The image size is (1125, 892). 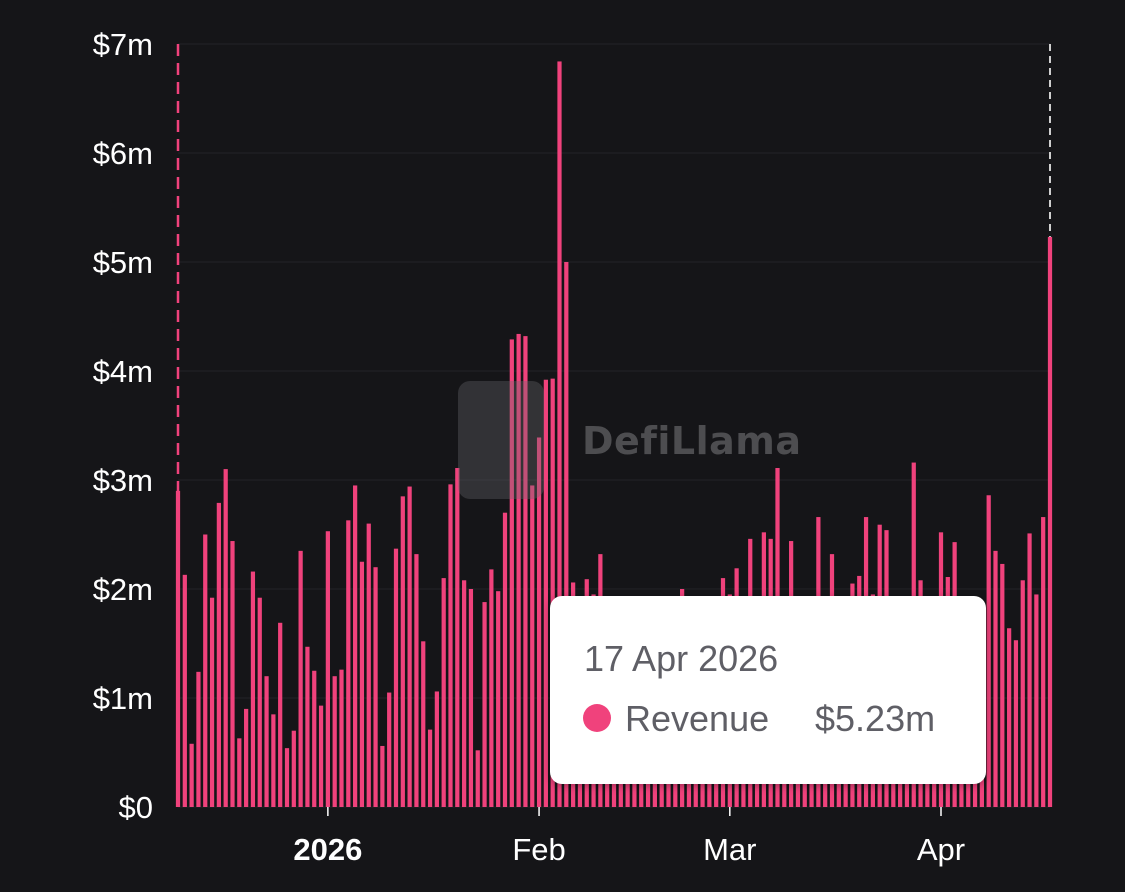 I want to click on y-tick-label: $6m, so click(x=123, y=153).